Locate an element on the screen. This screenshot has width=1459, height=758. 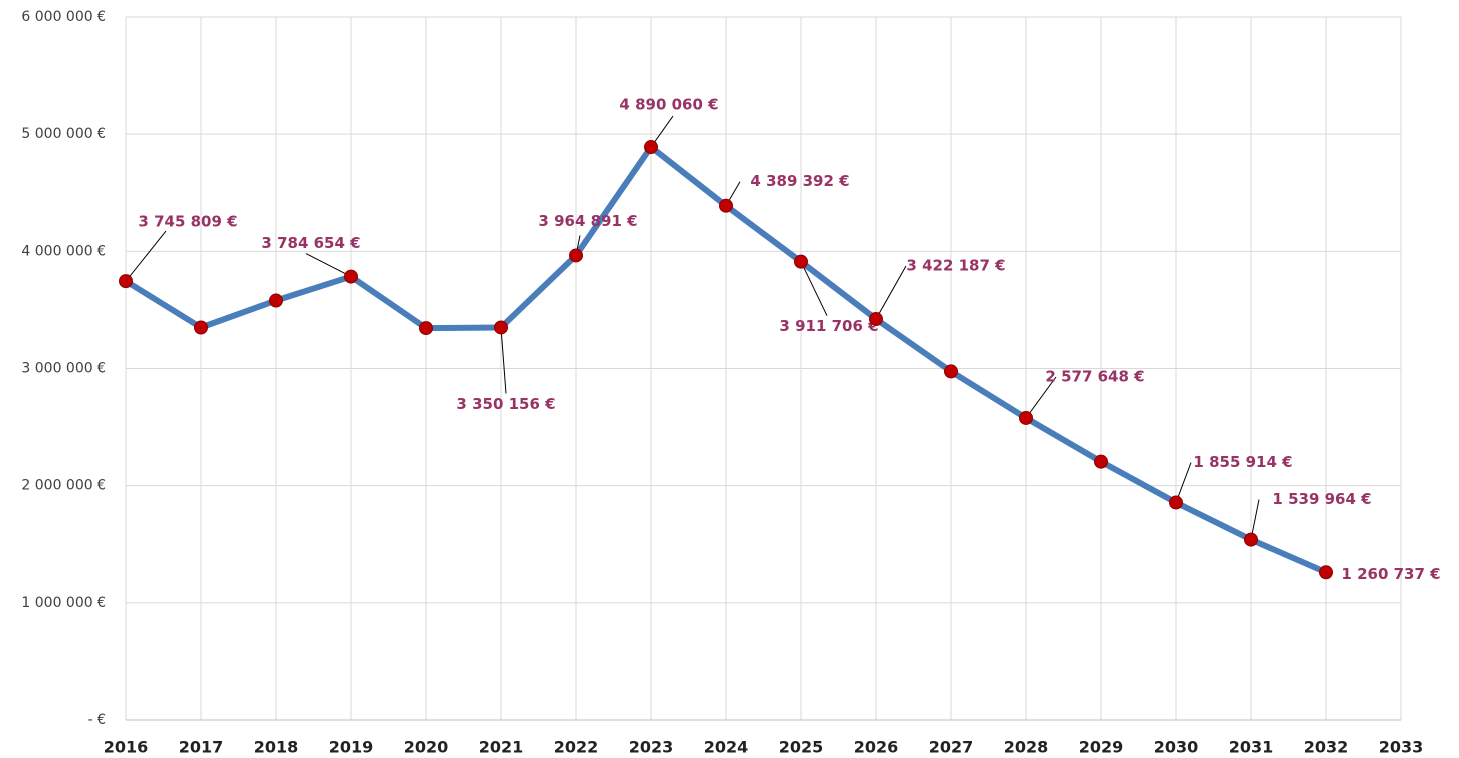
y-tick-label: 5 000 000 € is located at coordinates (63, 134).